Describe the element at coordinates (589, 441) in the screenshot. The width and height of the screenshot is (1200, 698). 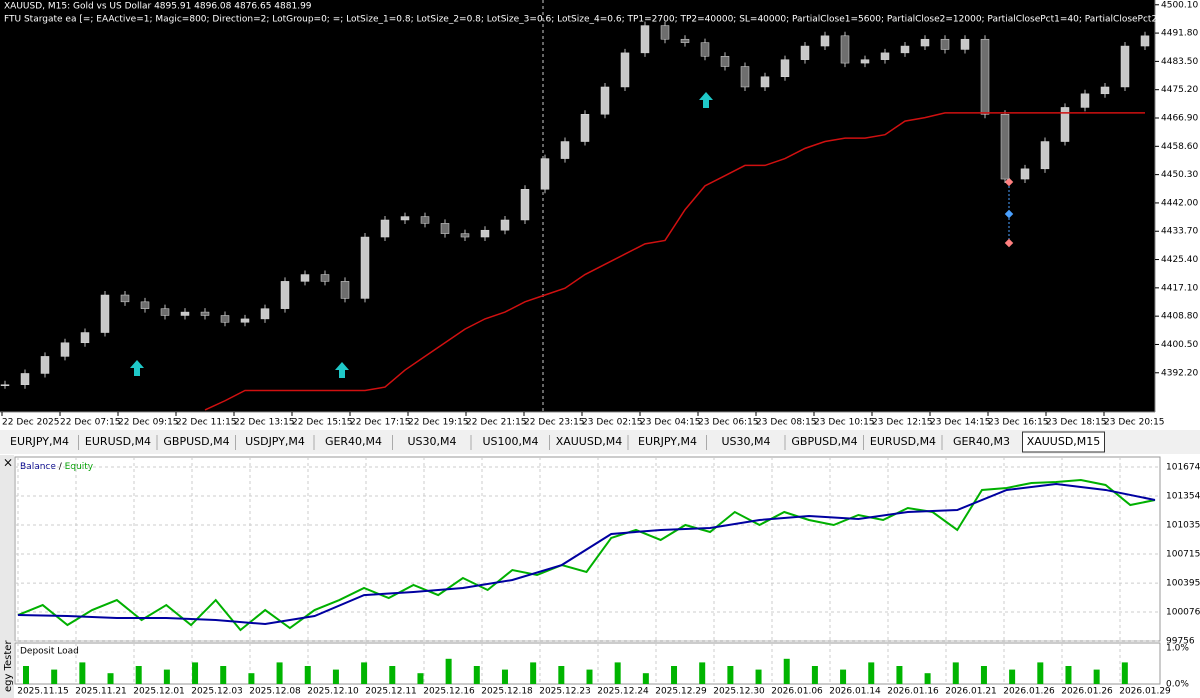
I see `tab: XAUUSD,M4` at that location.